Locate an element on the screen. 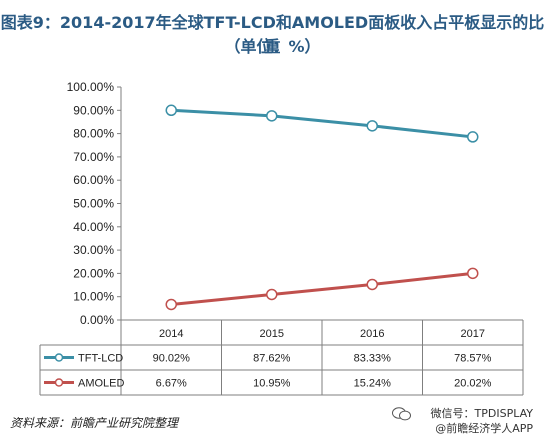 Image resolution: width=545 pixels, height=440 pixels. legend-series-name: AMOLED is located at coordinates (101, 384).